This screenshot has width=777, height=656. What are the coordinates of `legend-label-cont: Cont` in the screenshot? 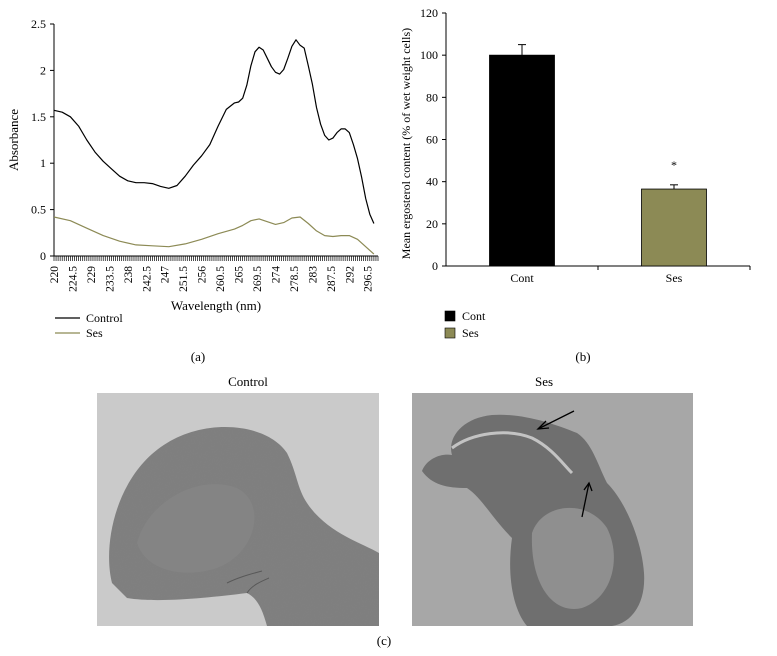 It's located at (474, 316).